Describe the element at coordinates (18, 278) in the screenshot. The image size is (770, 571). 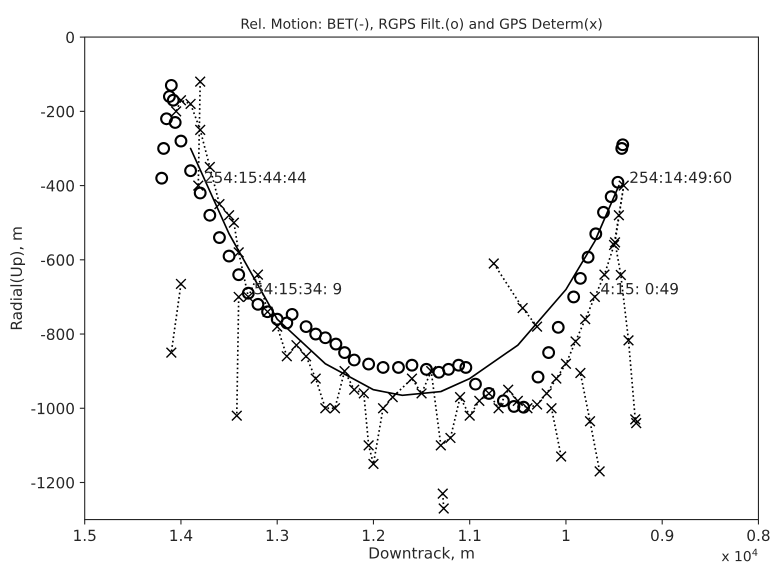
I see `y-axis-title: Radial(Up), m` at that location.